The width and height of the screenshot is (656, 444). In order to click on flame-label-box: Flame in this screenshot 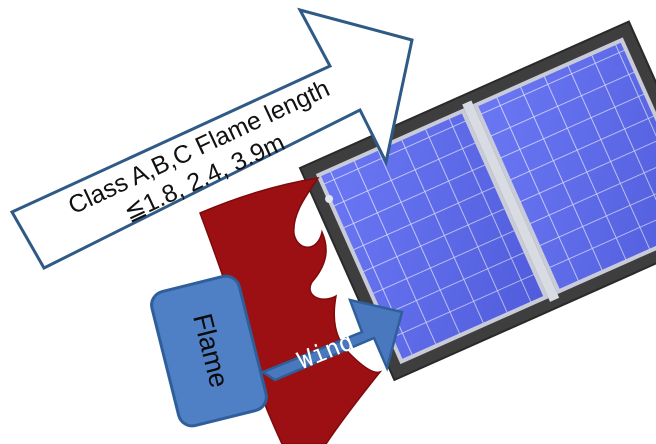, I will do `click(209, 351)`.